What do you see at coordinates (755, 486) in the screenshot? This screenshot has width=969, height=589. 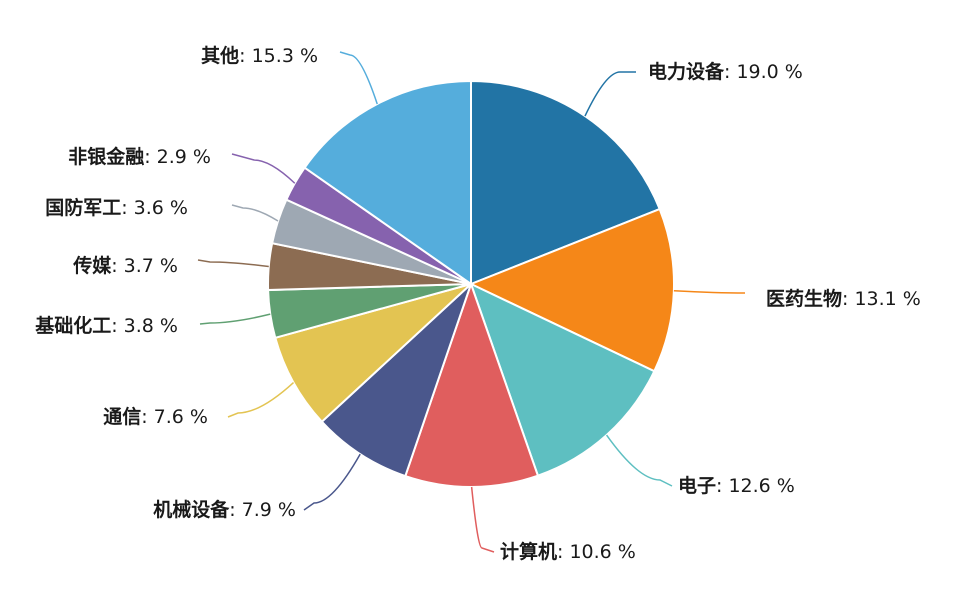 I see `slice-label-value: : 12.6 %` at bounding box center [755, 486].